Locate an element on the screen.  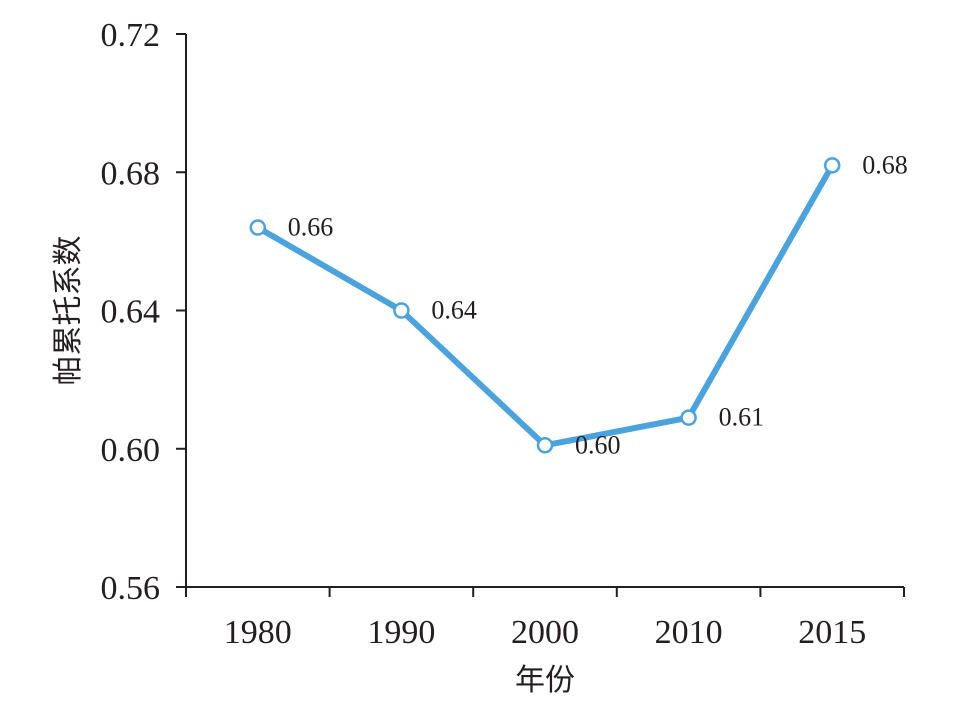
data-label: 0.60 is located at coordinates (598, 444).